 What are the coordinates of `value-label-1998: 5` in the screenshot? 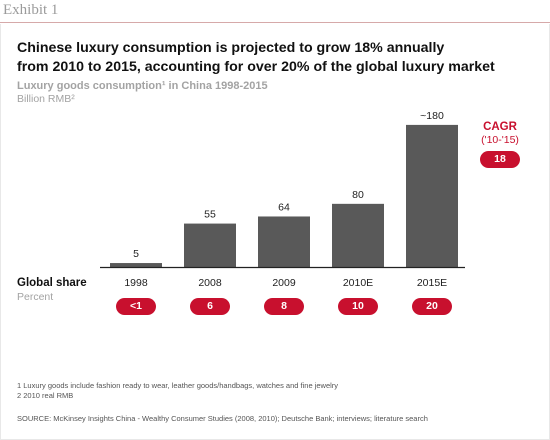 It's located at (136, 254).